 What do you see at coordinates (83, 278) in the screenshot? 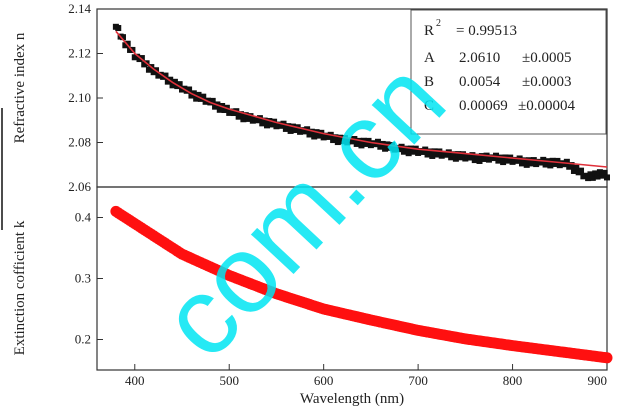
I see `bottom-y-tick-label: 0.3` at bounding box center [83, 278].